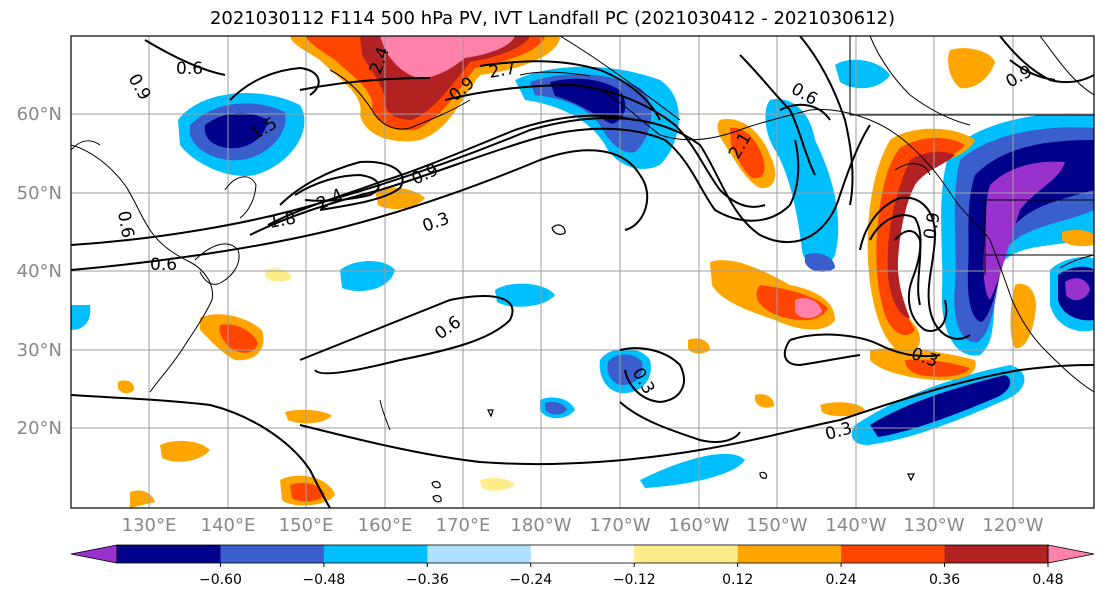  Describe the element at coordinates (323, 580) in the screenshot. I see `colorbar-tick-label: −0.48` at that location.